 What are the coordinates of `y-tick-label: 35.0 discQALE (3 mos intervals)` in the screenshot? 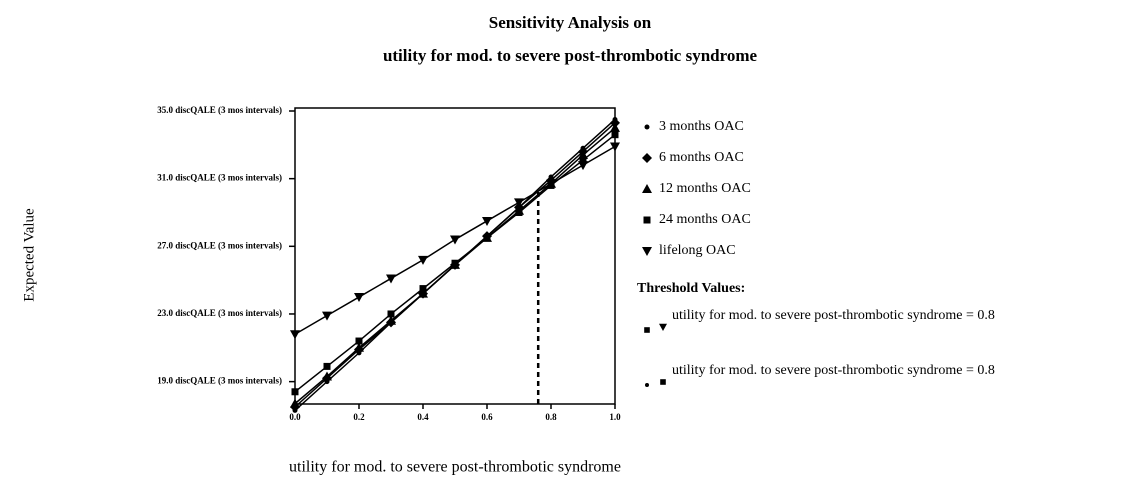 It's located at (219, 110).